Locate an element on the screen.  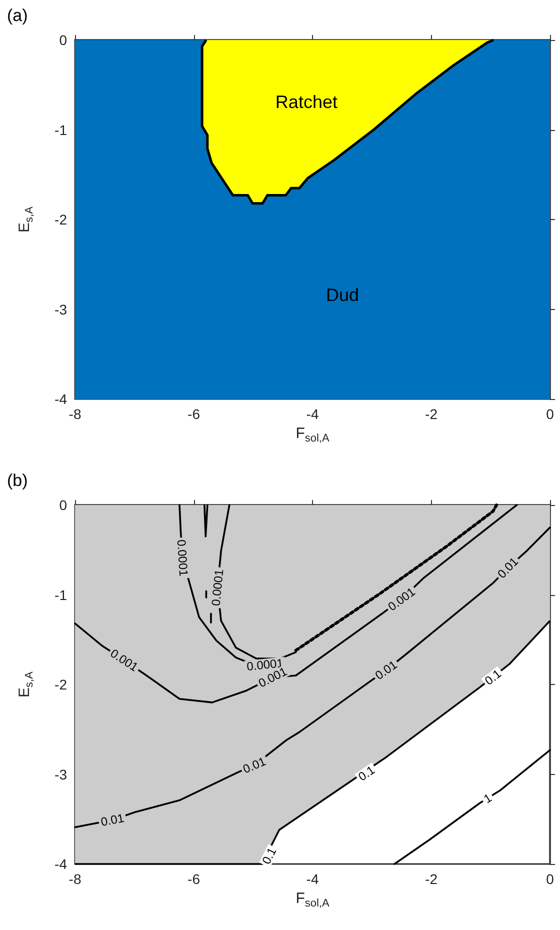
chart-title: (b) is located at coordinates (17, 480).